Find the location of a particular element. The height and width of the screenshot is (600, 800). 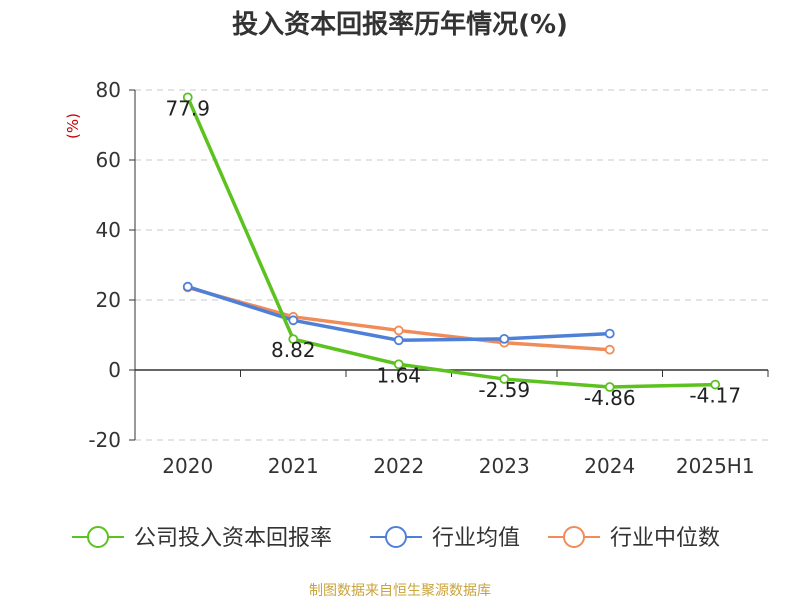

x-tick-label: 2025H1 is located at coordinates (715, 466).